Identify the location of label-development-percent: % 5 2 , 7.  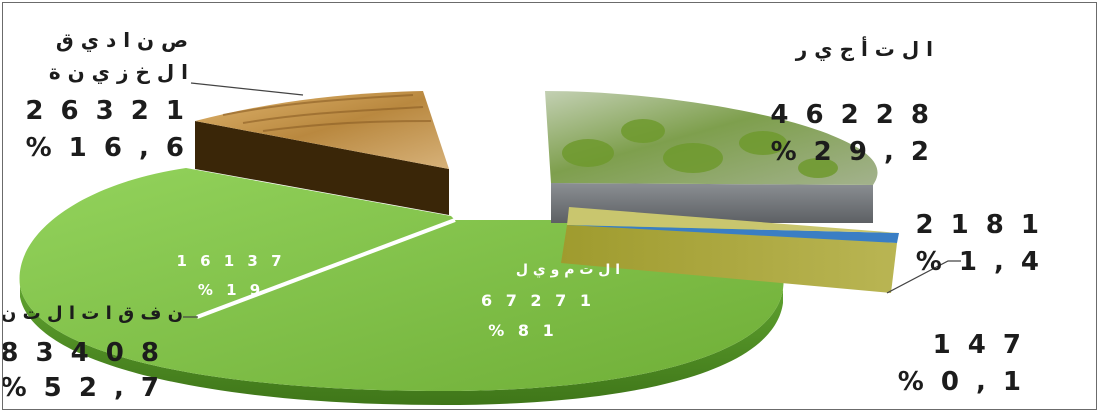
(83, 388).